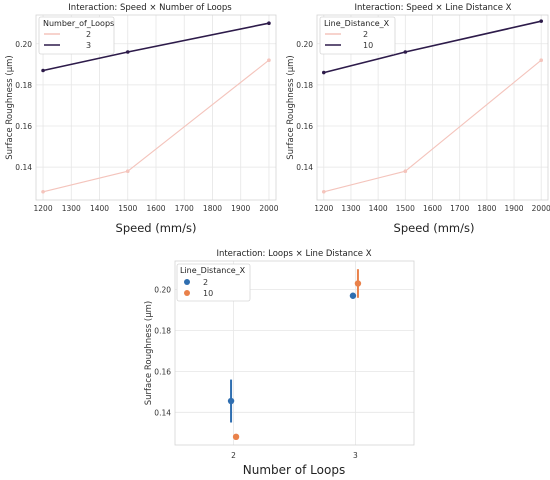  Describe the element at coordinates (433, 8) in the screenshot. I see `chart-title: Interaction: Speed × Line Distance X` at that location.